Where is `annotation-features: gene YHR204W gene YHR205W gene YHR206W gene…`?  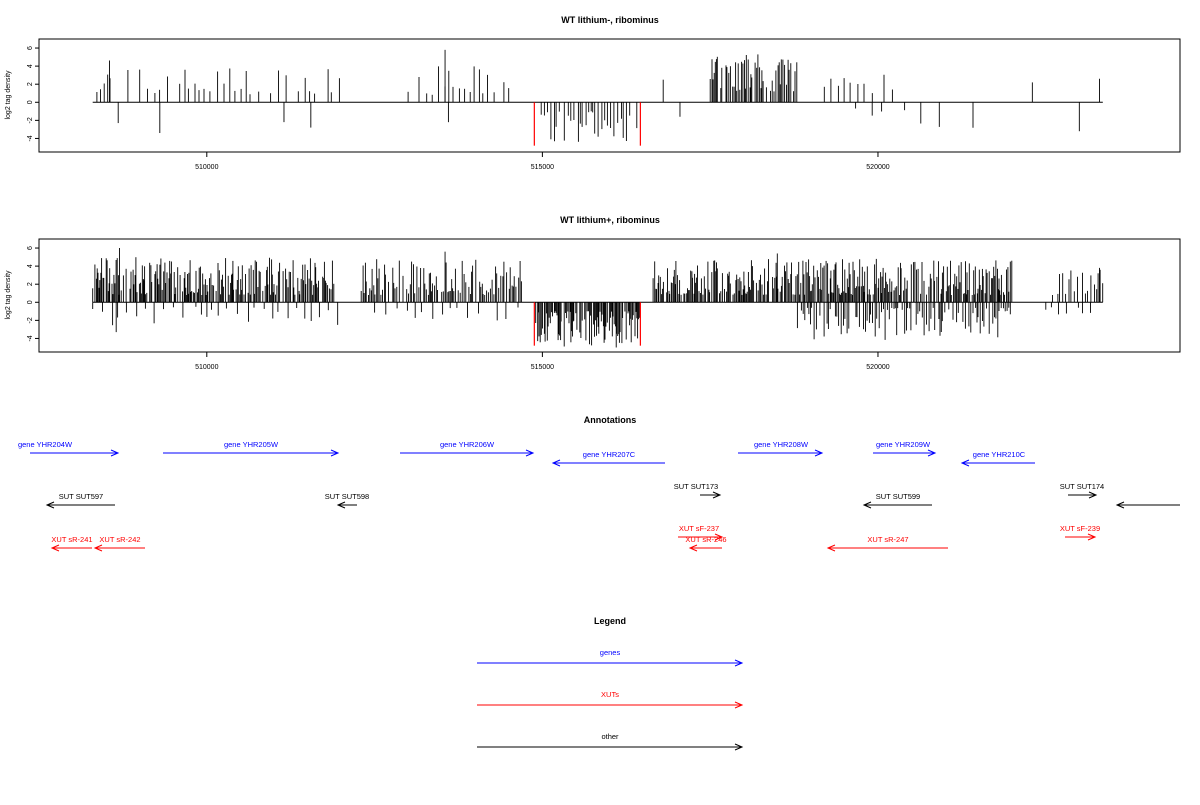
annotation-features: gene YHR204W gene YHR205W gene YHR206W gene… is located at coordinates (599, 496).